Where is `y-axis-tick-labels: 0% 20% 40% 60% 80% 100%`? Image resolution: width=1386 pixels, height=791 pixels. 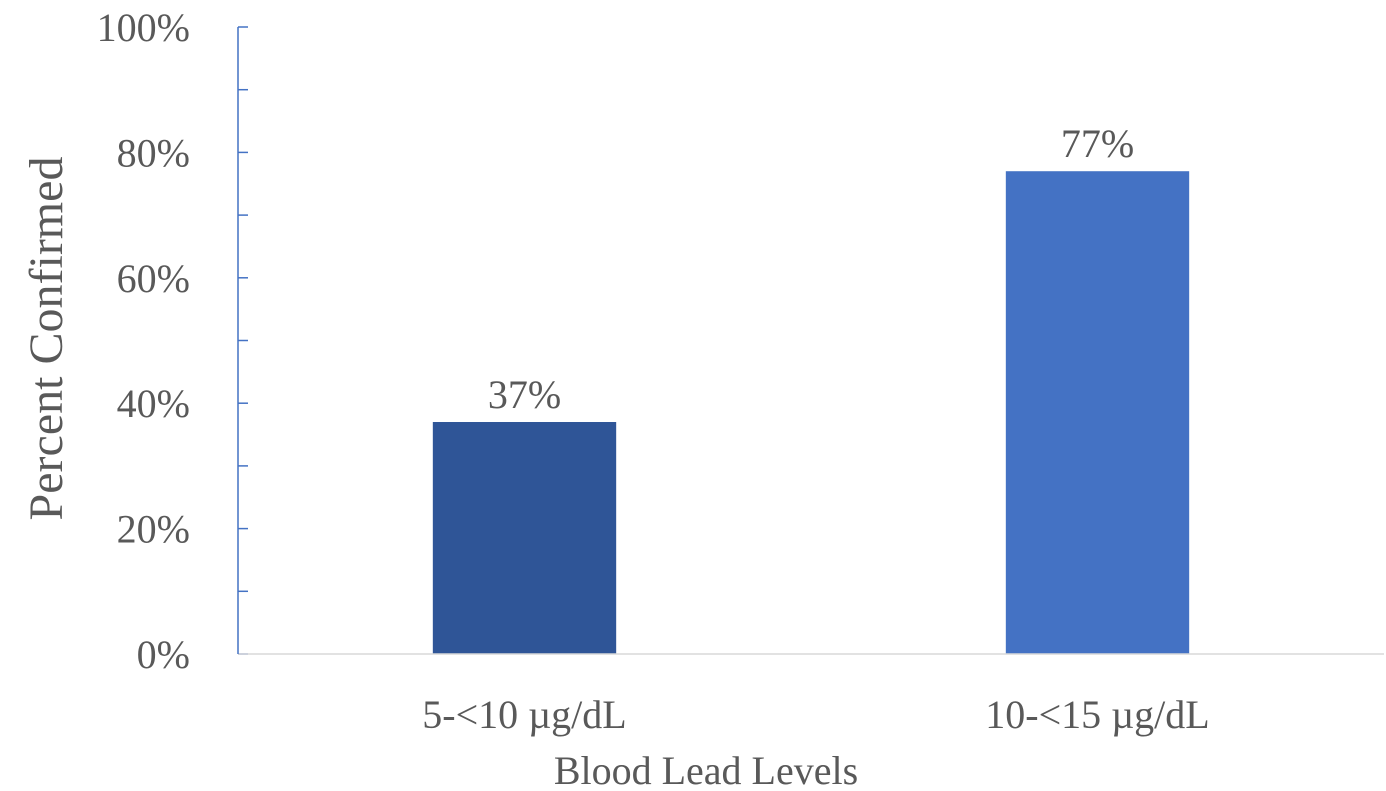 y-axis-tick-labels: 0% 20% 40% 60% 80% 100% is located at coordinates (143, 341).